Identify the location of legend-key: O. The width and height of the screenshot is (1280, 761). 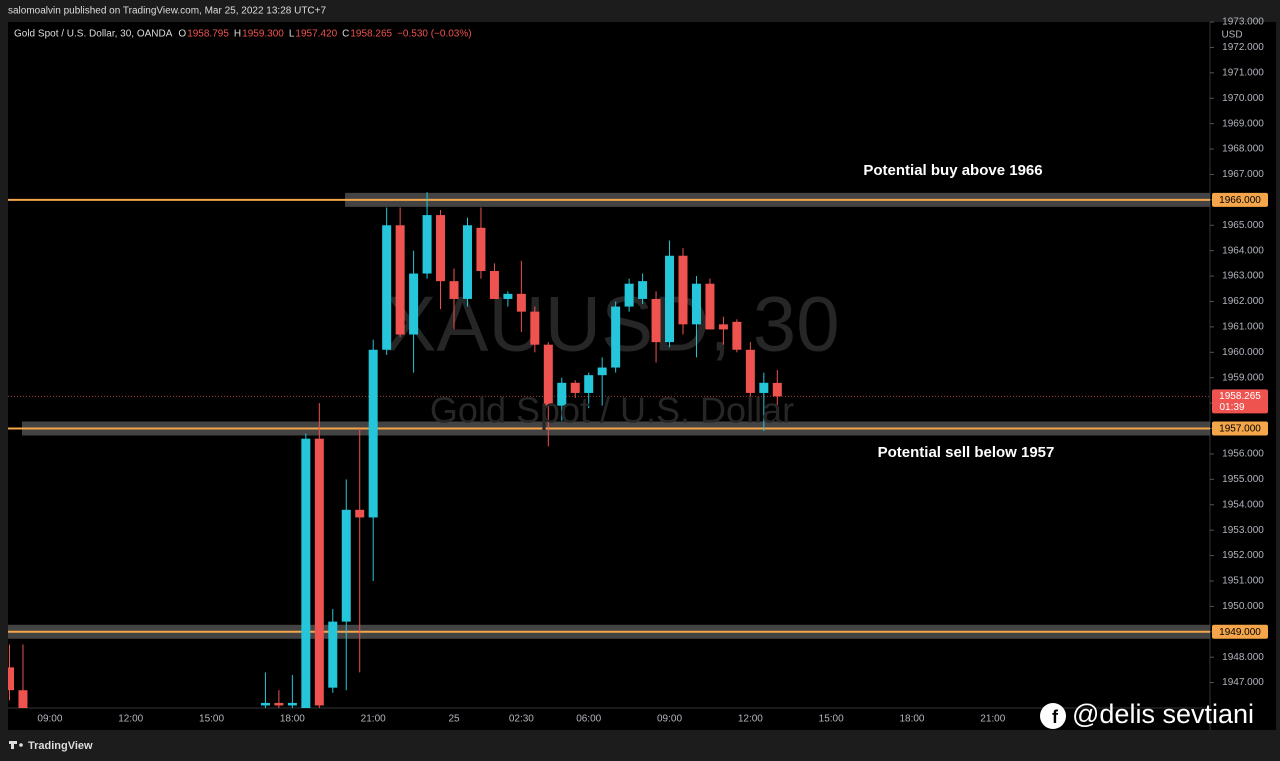
(182, 34).